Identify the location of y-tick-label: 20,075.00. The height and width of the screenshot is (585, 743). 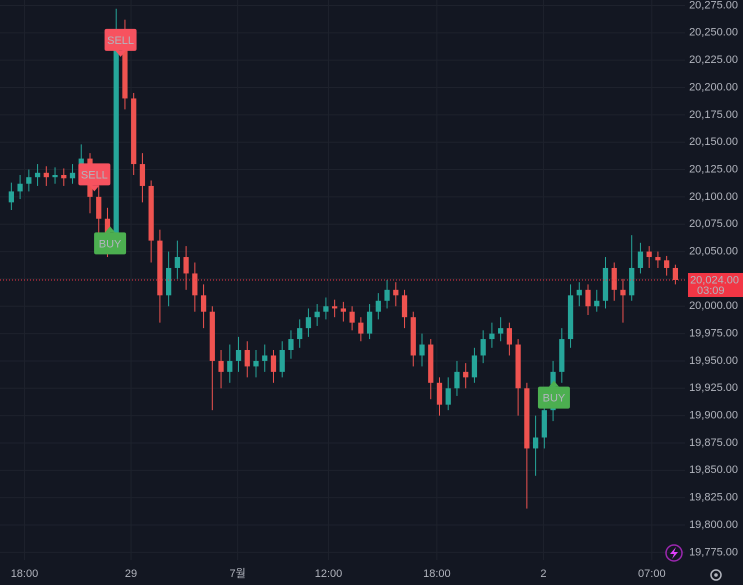
(713, 224).